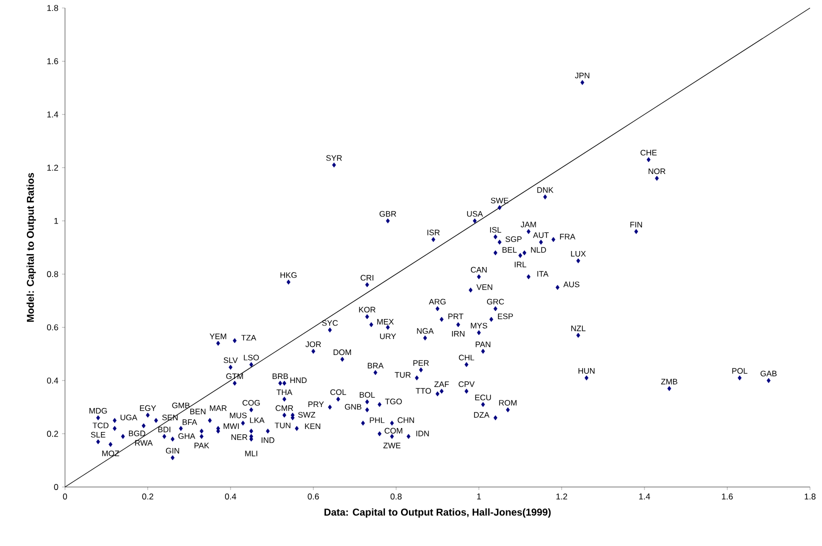 The width and height of the screenshot is (822, 546). I want to click on x-axis-title: Data: Capital to Output Ratios, Hall-Jones(1999), so click(437, 513).